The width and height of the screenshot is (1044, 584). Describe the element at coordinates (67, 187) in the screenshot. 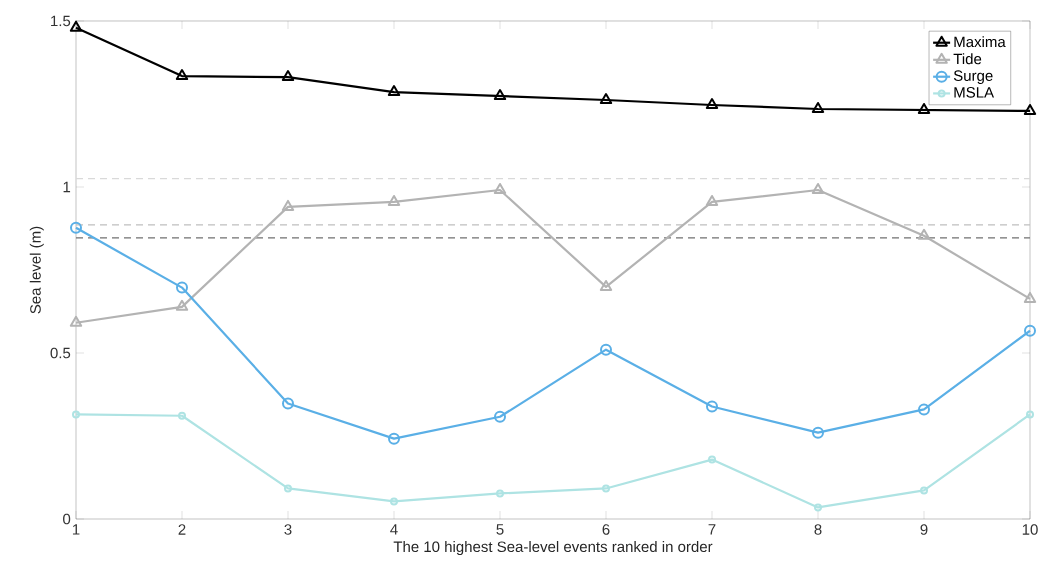

I see `y-tick-label: 1` at that location.